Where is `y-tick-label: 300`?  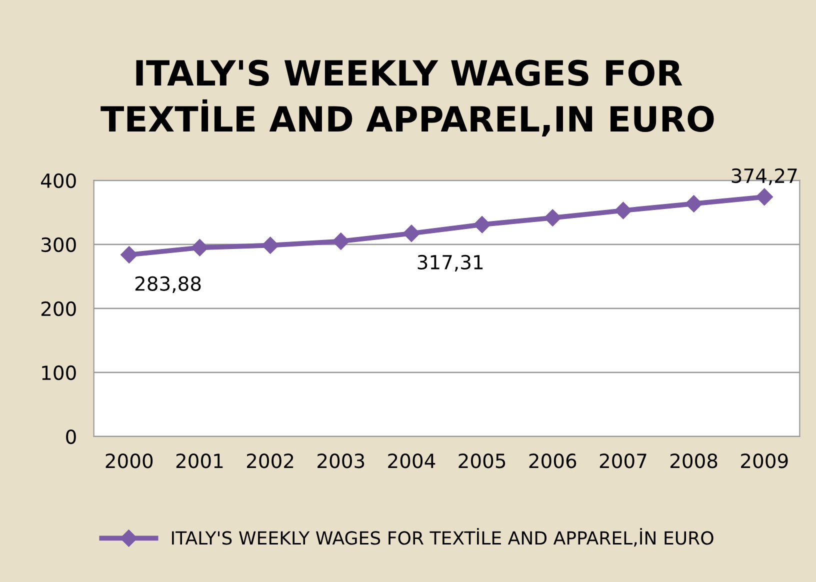
y-tick-label: 300 is located at coordinates (59, 244).